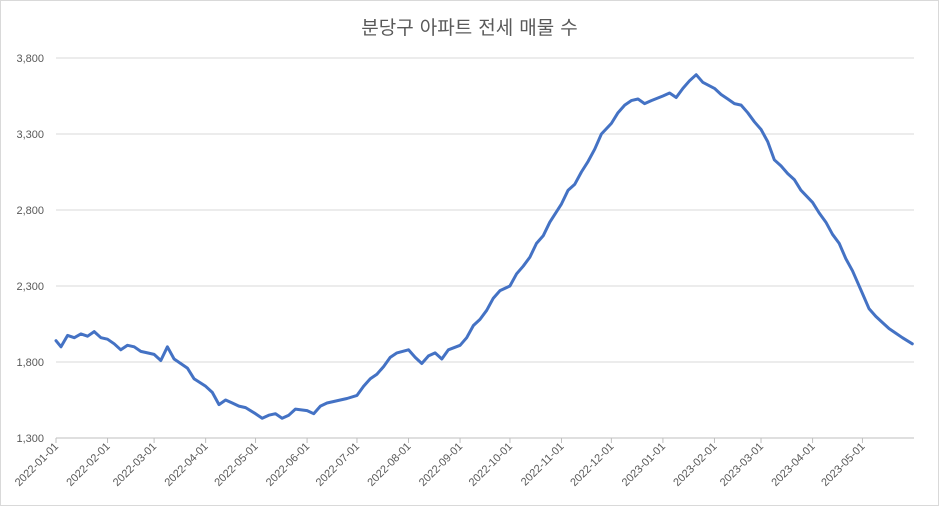  Describe the element at coordinates (30, 211) in the screenshot. I see `y-tick-label: 2,800` at that location.